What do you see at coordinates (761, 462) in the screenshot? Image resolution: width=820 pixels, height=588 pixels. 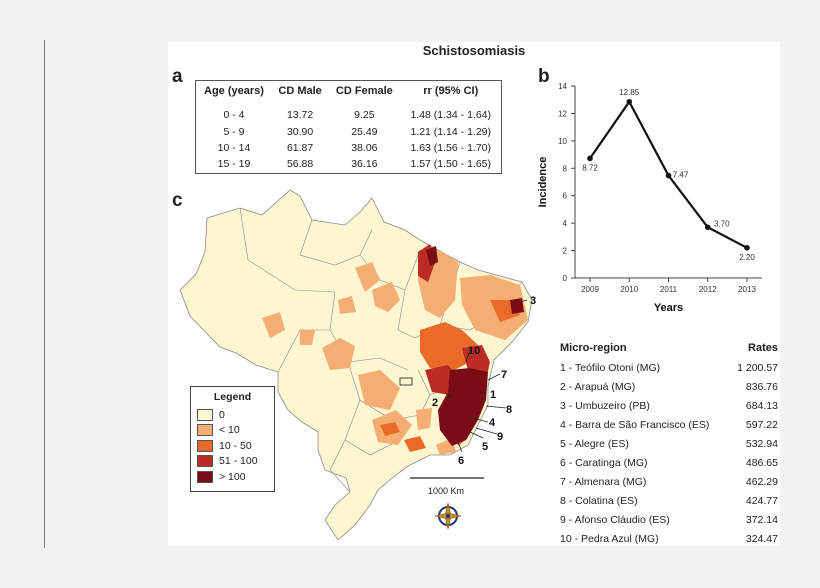 I see `micro-region-rate: 486.65` at bounding box center [761, 462].